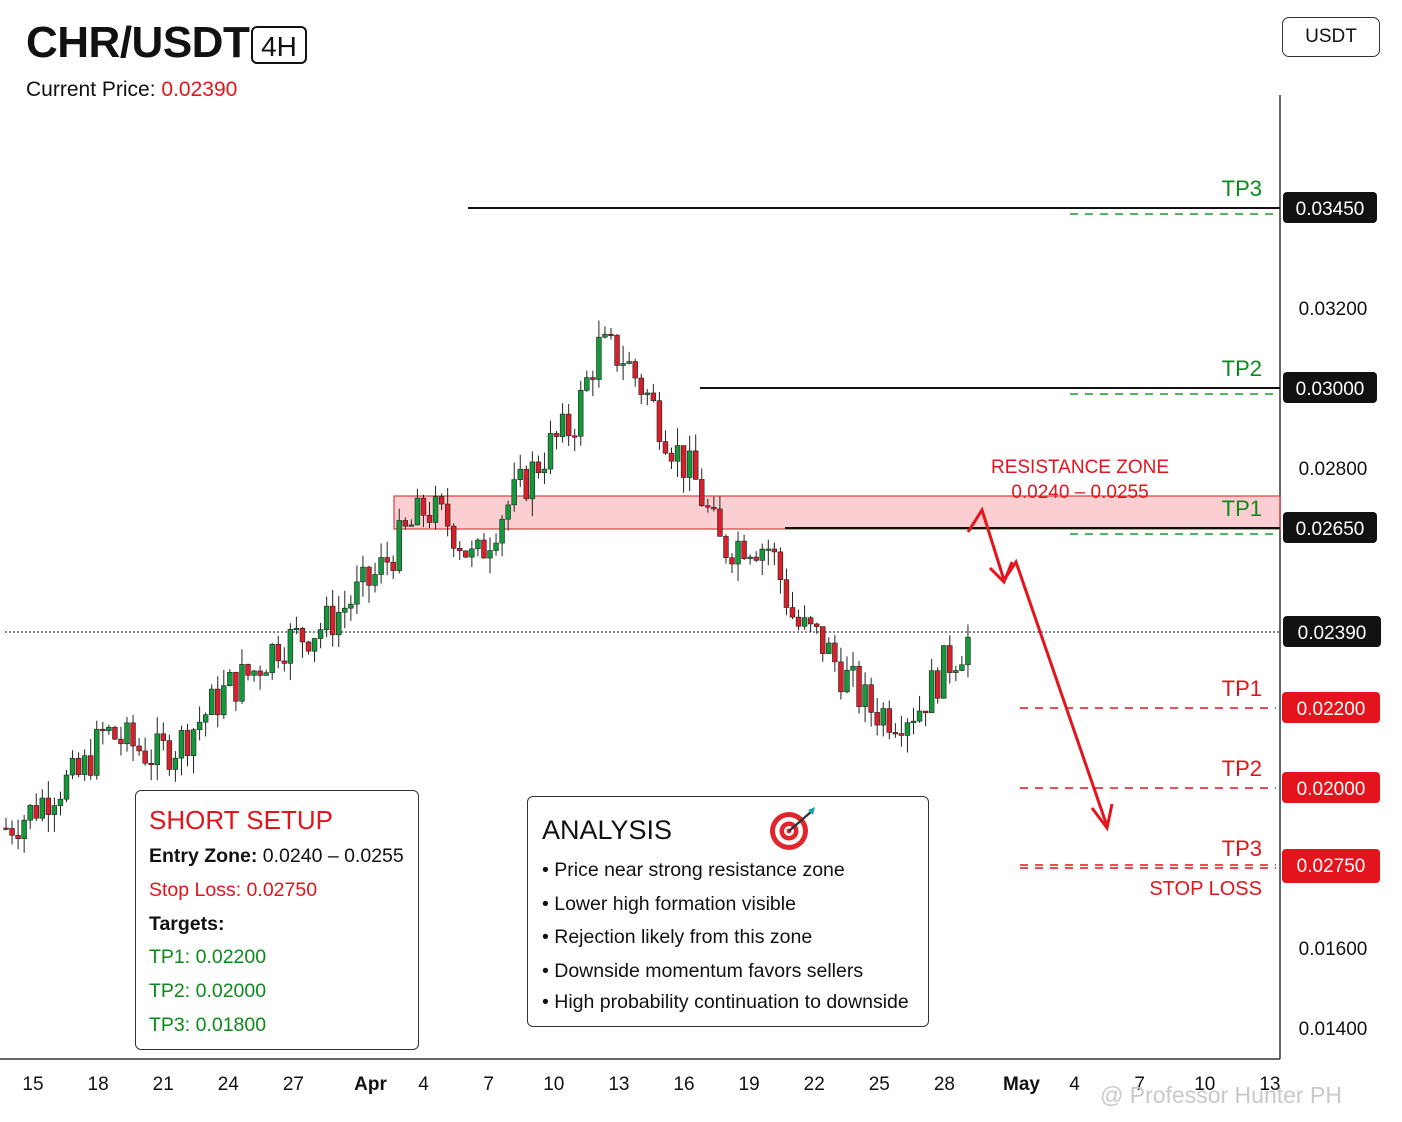  What do you see at coordinates (1330, 389) in the screenshot?
I see `price-tag-text-upper-tp2: 0.03000` at bounding box center [1330, 389].